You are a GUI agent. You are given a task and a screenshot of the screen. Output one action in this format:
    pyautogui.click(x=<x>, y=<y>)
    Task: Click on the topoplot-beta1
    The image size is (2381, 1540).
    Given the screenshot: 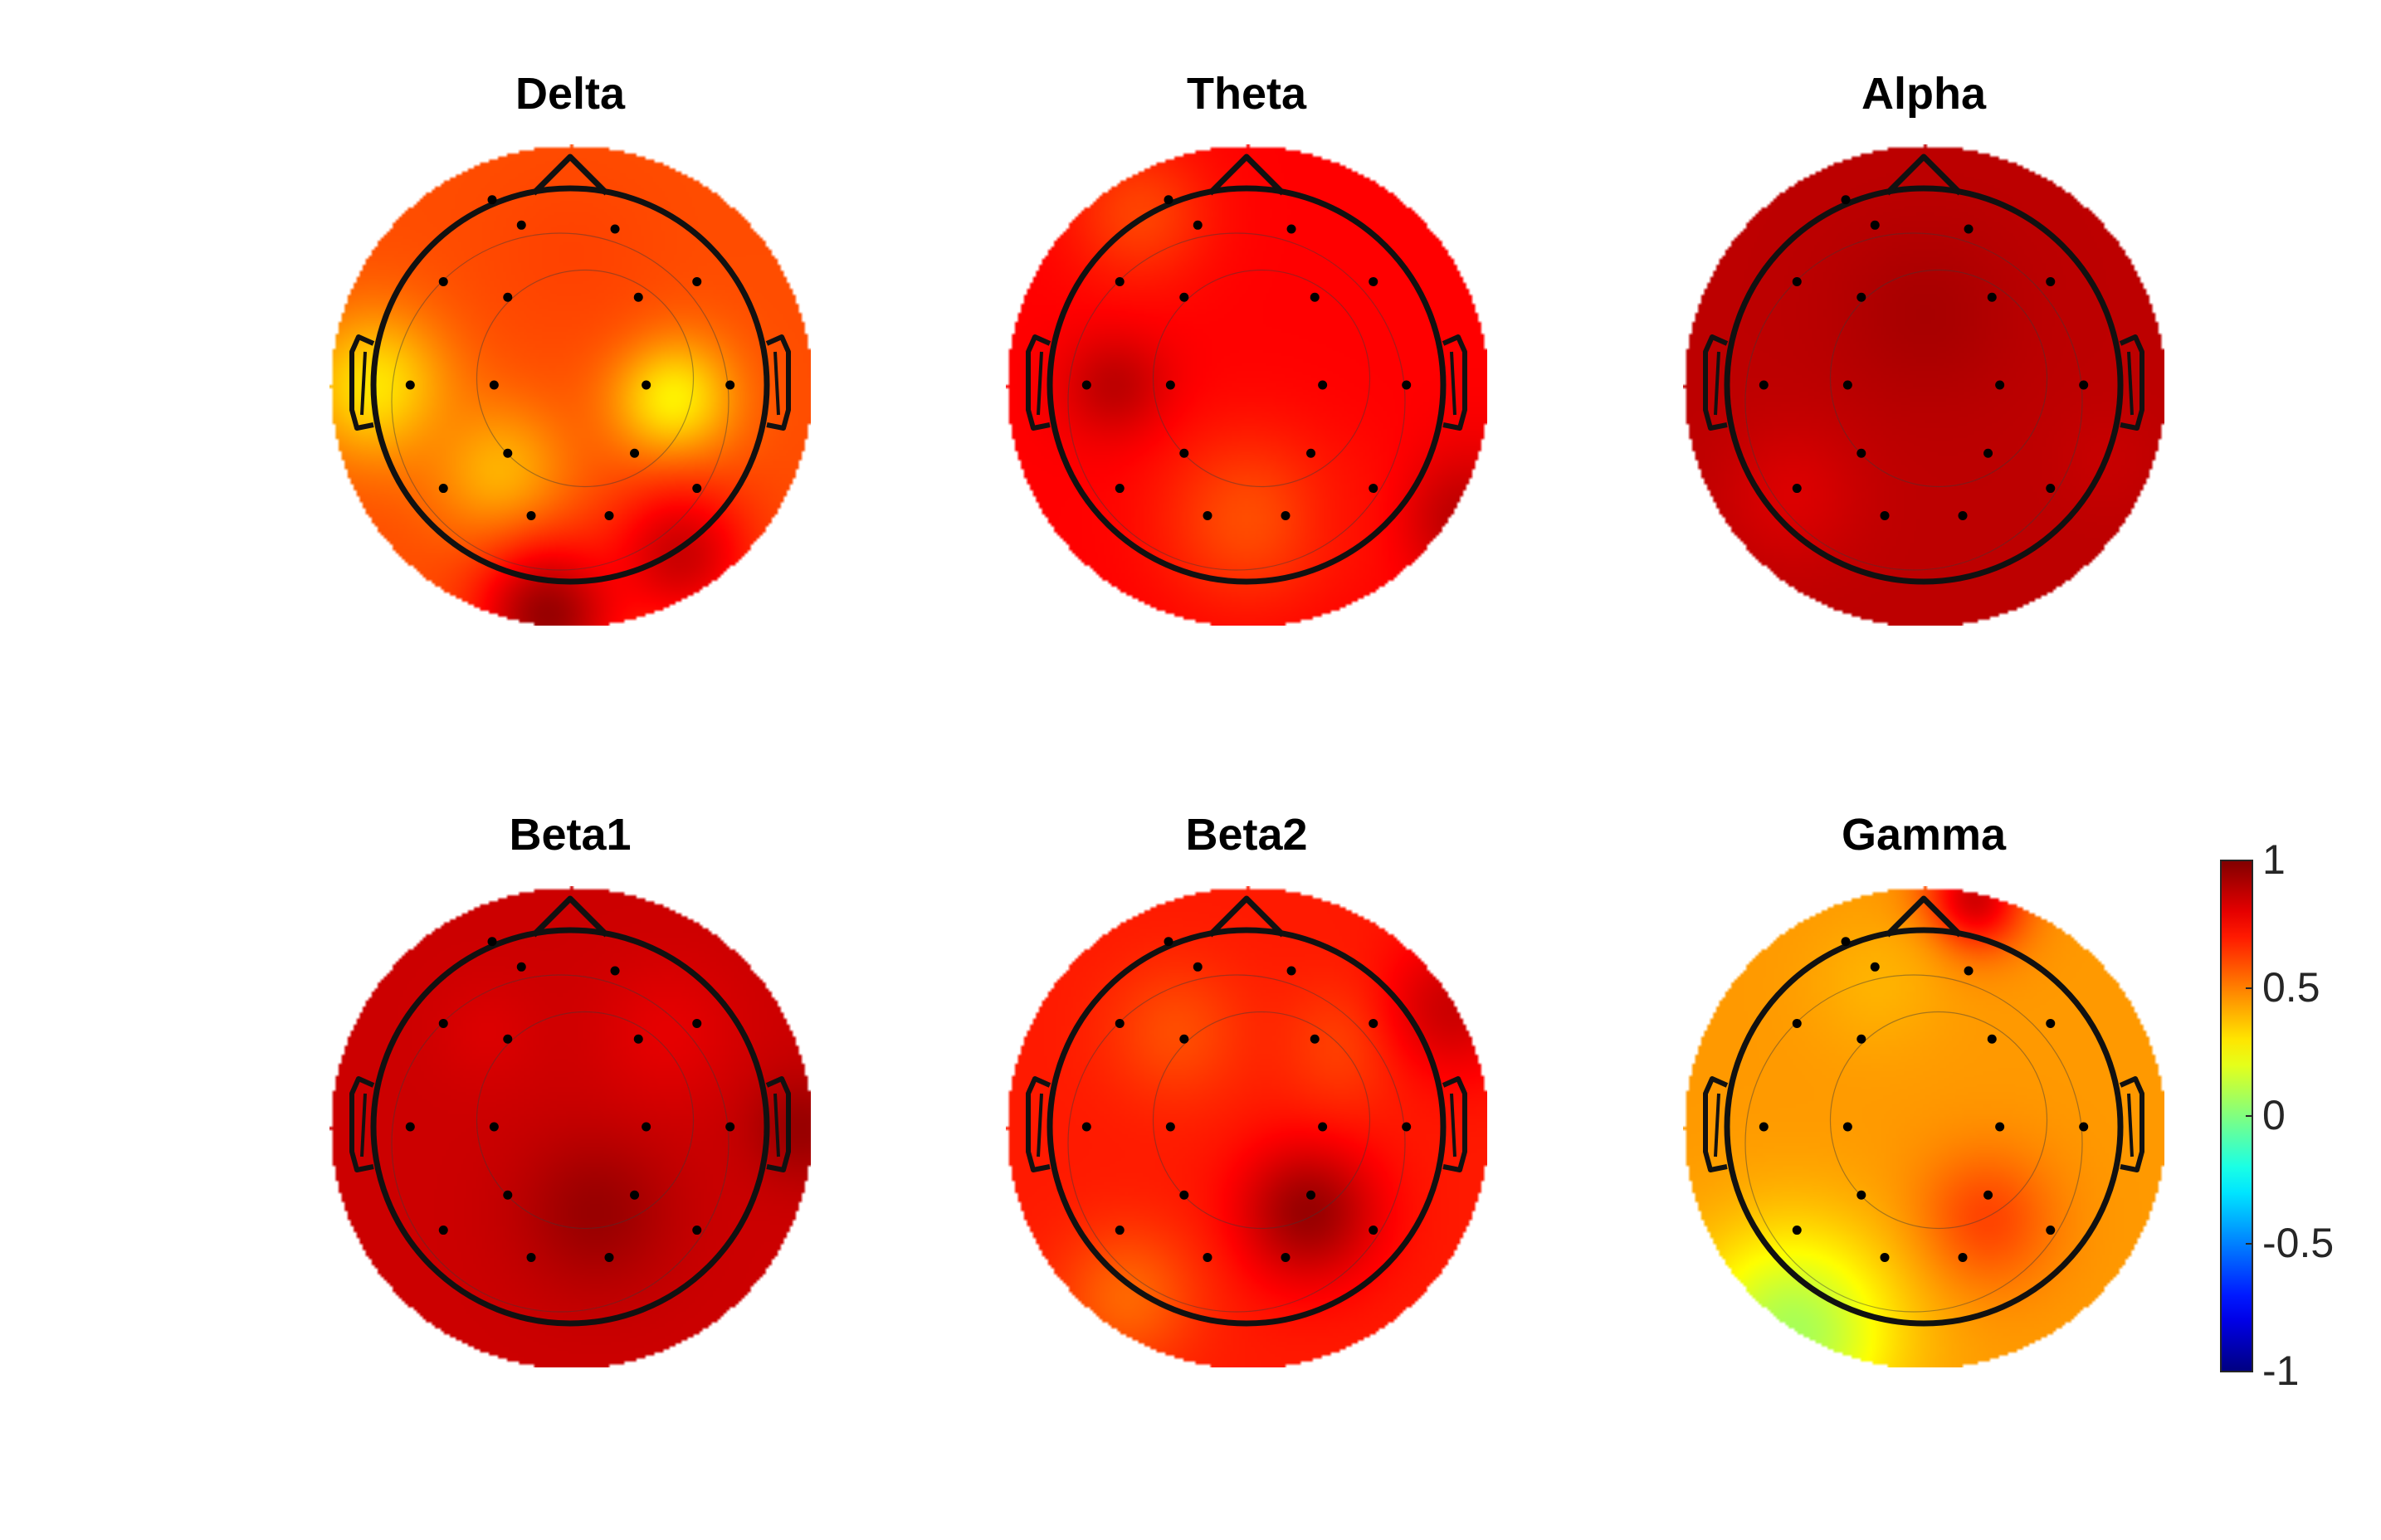 What is the action you would take?
    pyautogui.click(x=570, y=1126)
    